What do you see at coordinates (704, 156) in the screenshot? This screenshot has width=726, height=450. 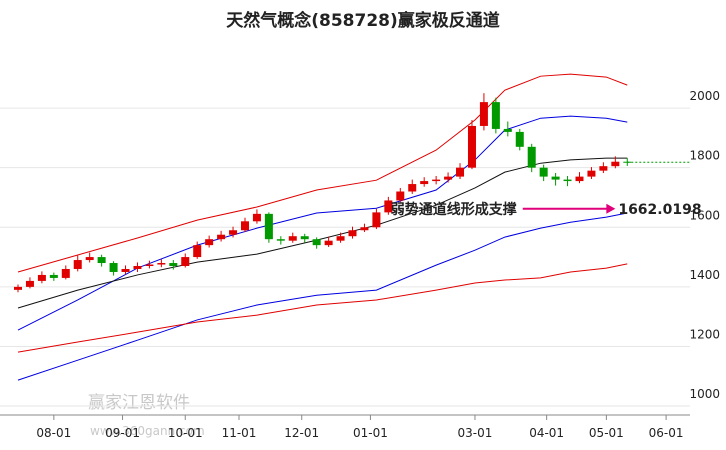 I see `y-tick-label: 1800` at bounding box center [704, 156].